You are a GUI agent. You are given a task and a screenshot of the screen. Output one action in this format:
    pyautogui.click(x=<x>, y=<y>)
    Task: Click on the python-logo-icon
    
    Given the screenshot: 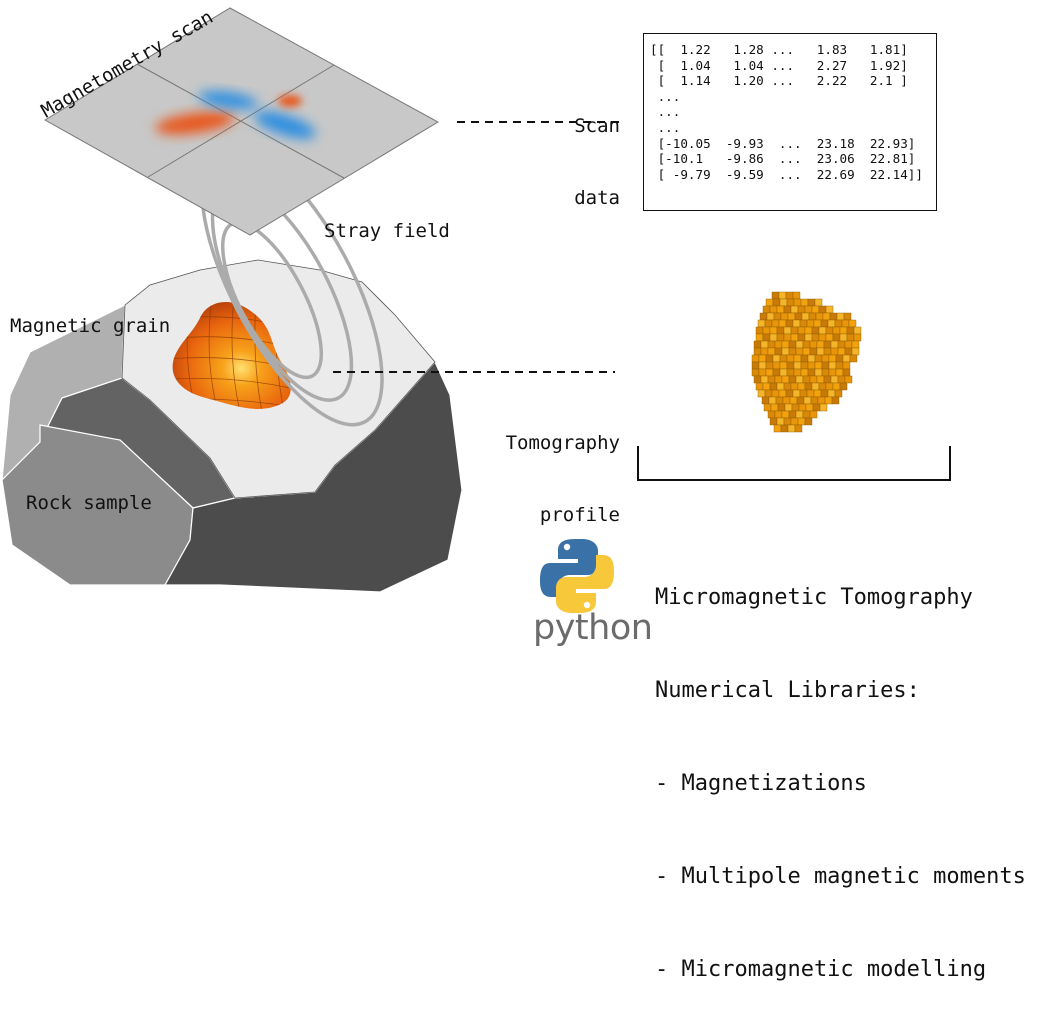 What is the action you would take?
    pyautogui.click(x=577, y=576)
    